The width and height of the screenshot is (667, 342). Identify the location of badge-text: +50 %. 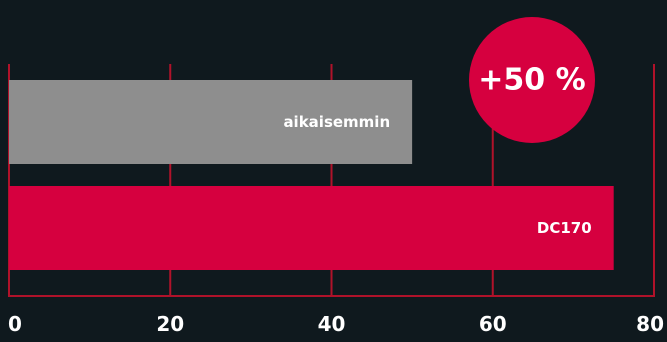
(531, 80).